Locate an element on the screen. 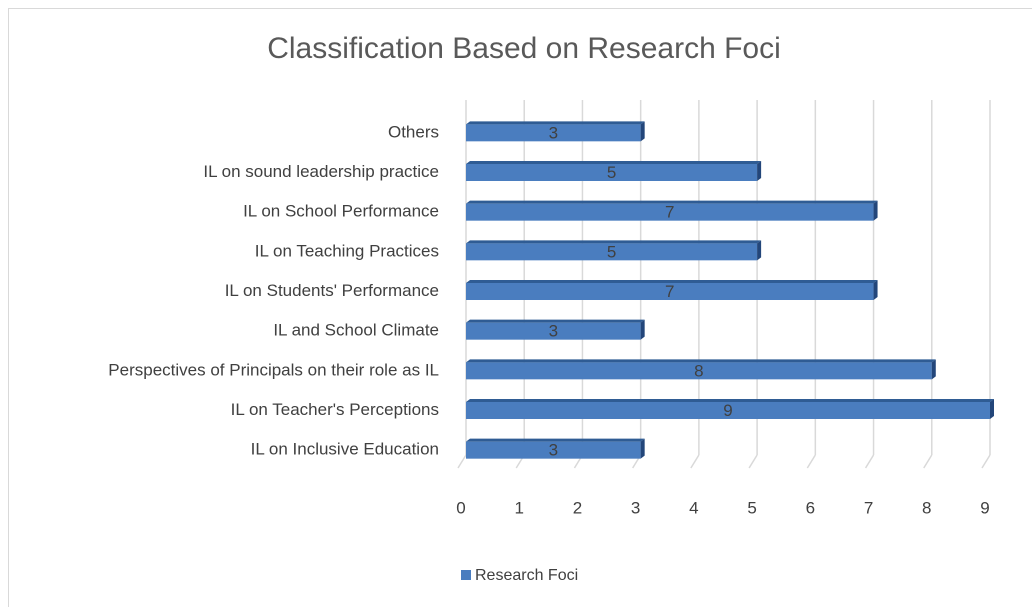 The width and height of the screenshot is (1032, 612). x-tick-label: 1 is located at coordinates (518, 507).